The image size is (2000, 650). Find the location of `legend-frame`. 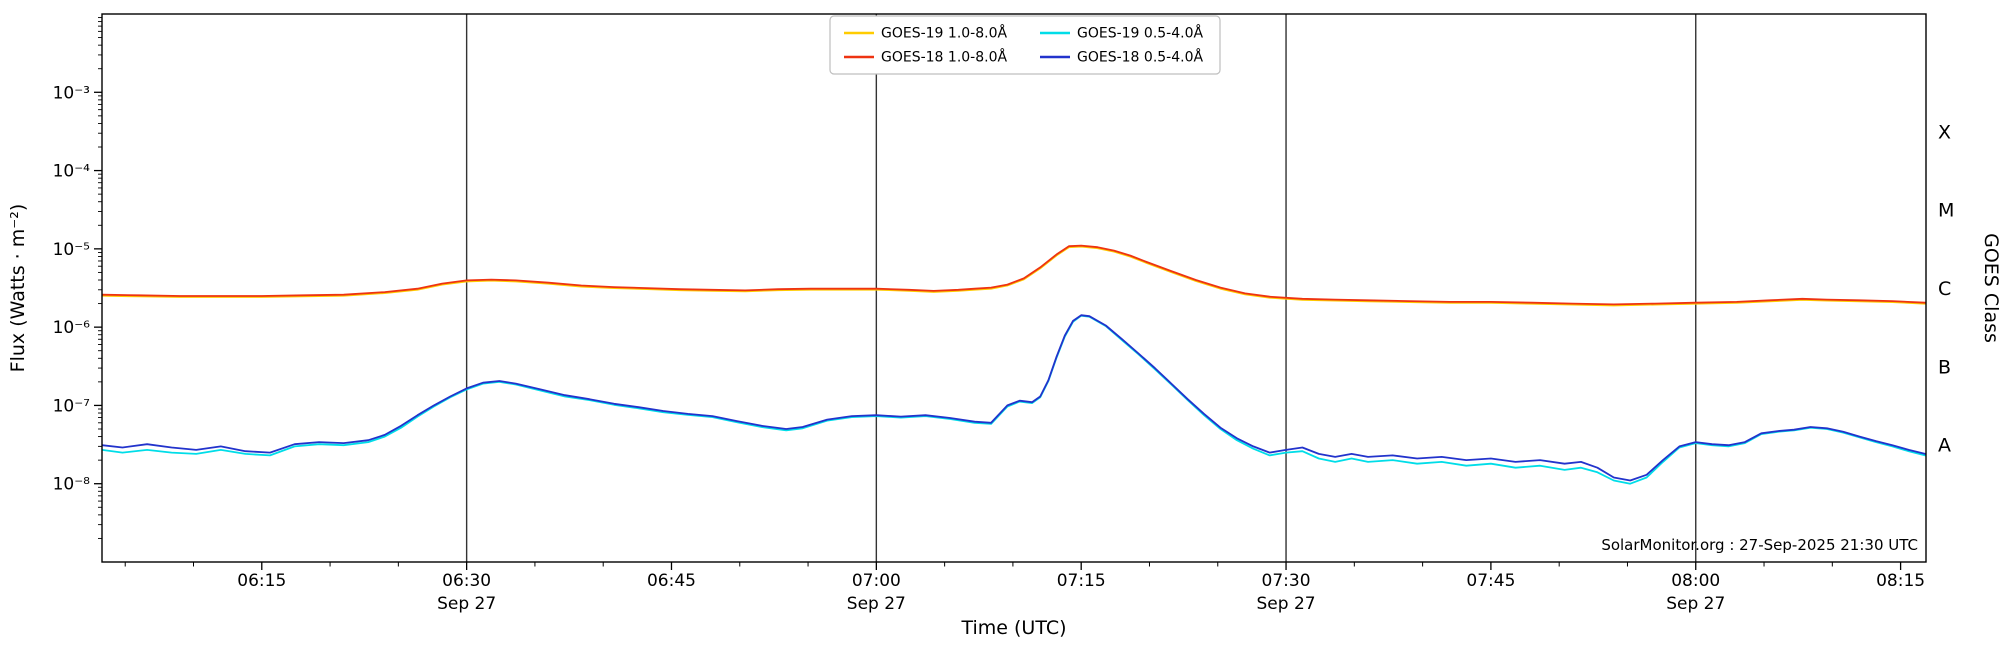

legend-frame is located at coordinates (1025, 45).